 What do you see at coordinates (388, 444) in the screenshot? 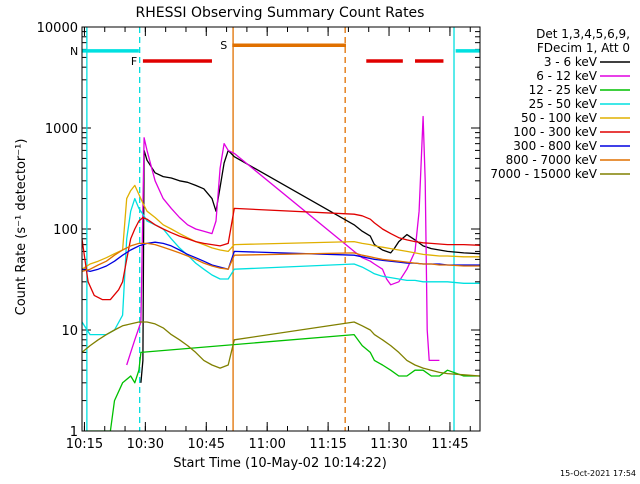
I see `x-tick-label: 11:30` at bounding box center [388, 444].